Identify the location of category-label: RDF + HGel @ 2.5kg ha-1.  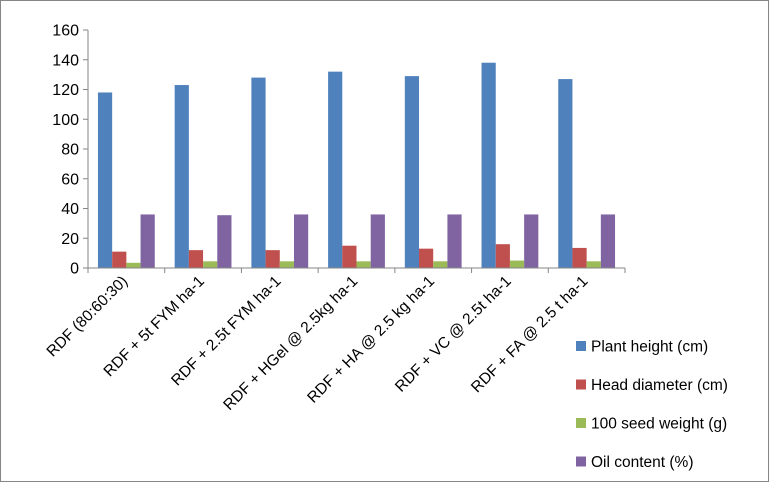
(290, 343).